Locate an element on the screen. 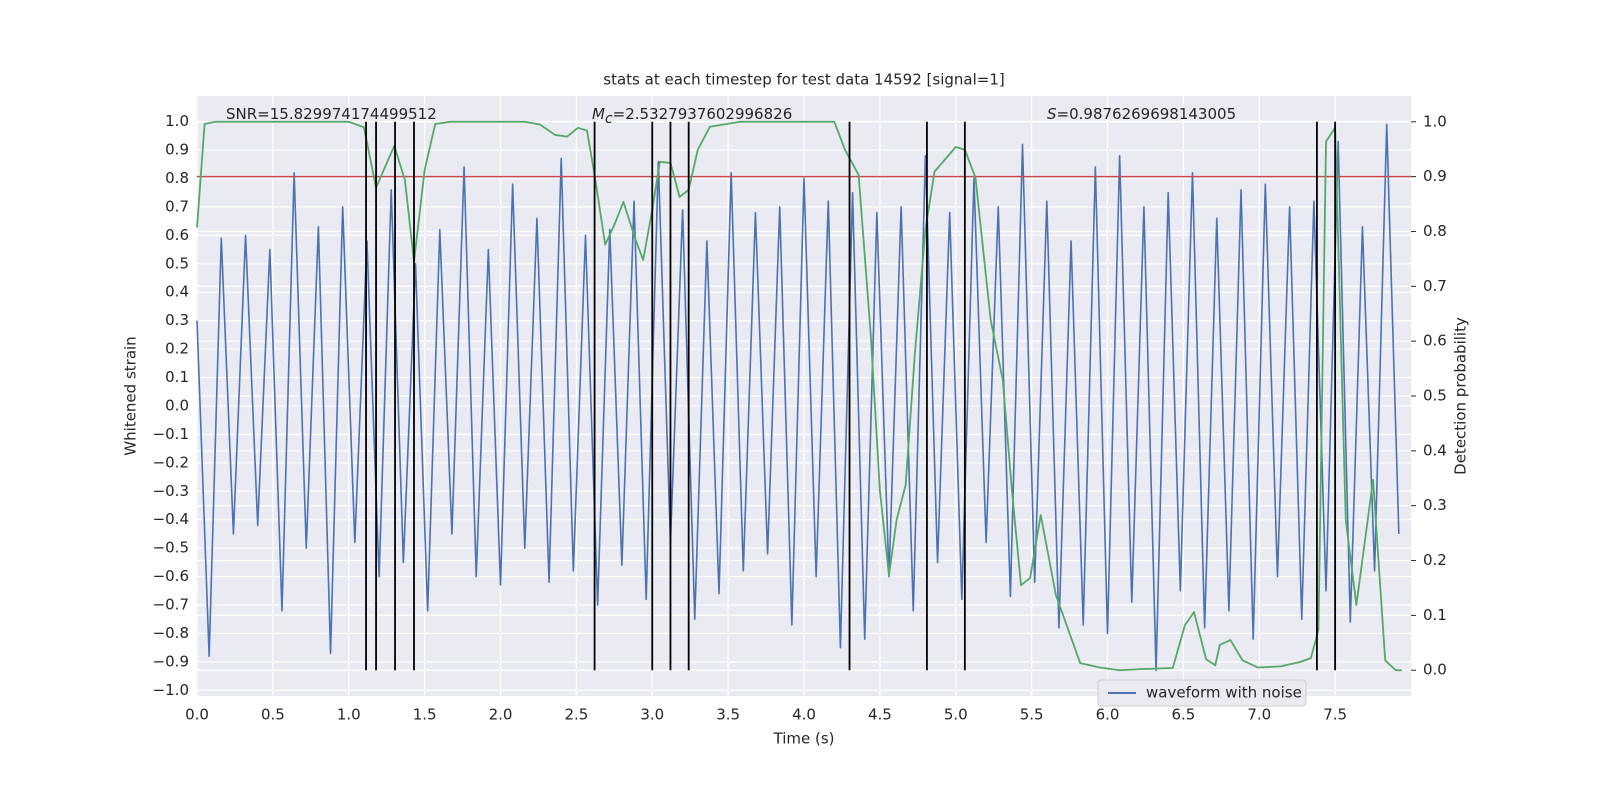  x-tick-label: 0.5 is located at coordinates (273, 715).